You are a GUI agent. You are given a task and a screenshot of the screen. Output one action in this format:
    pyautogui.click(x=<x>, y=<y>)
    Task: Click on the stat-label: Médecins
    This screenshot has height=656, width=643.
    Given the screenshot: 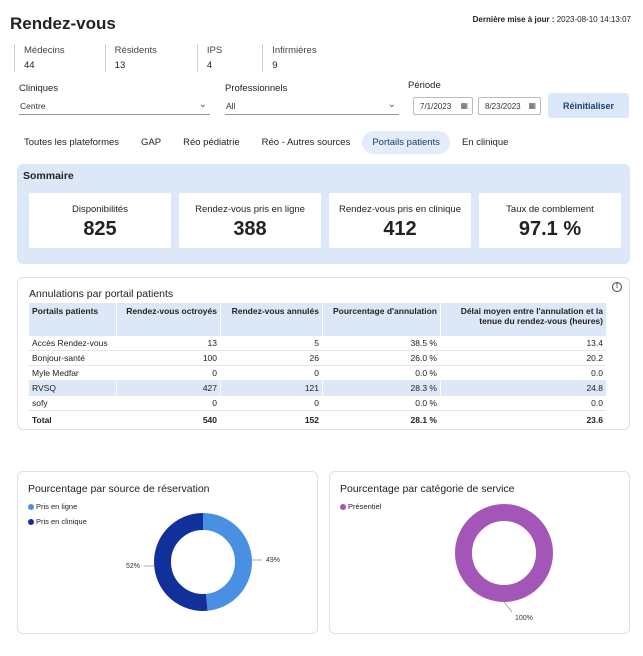 What is the action you would take?
    pyautogui.click(x=44, y=50)
    